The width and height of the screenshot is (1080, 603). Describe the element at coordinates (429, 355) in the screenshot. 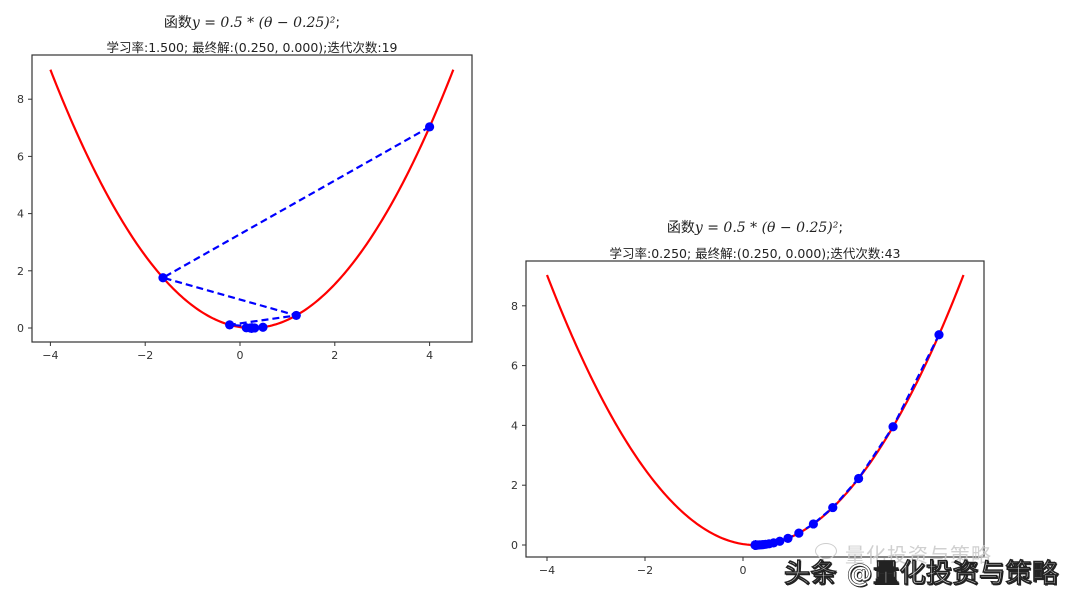

I see `x-tick-label: 4` at that location.